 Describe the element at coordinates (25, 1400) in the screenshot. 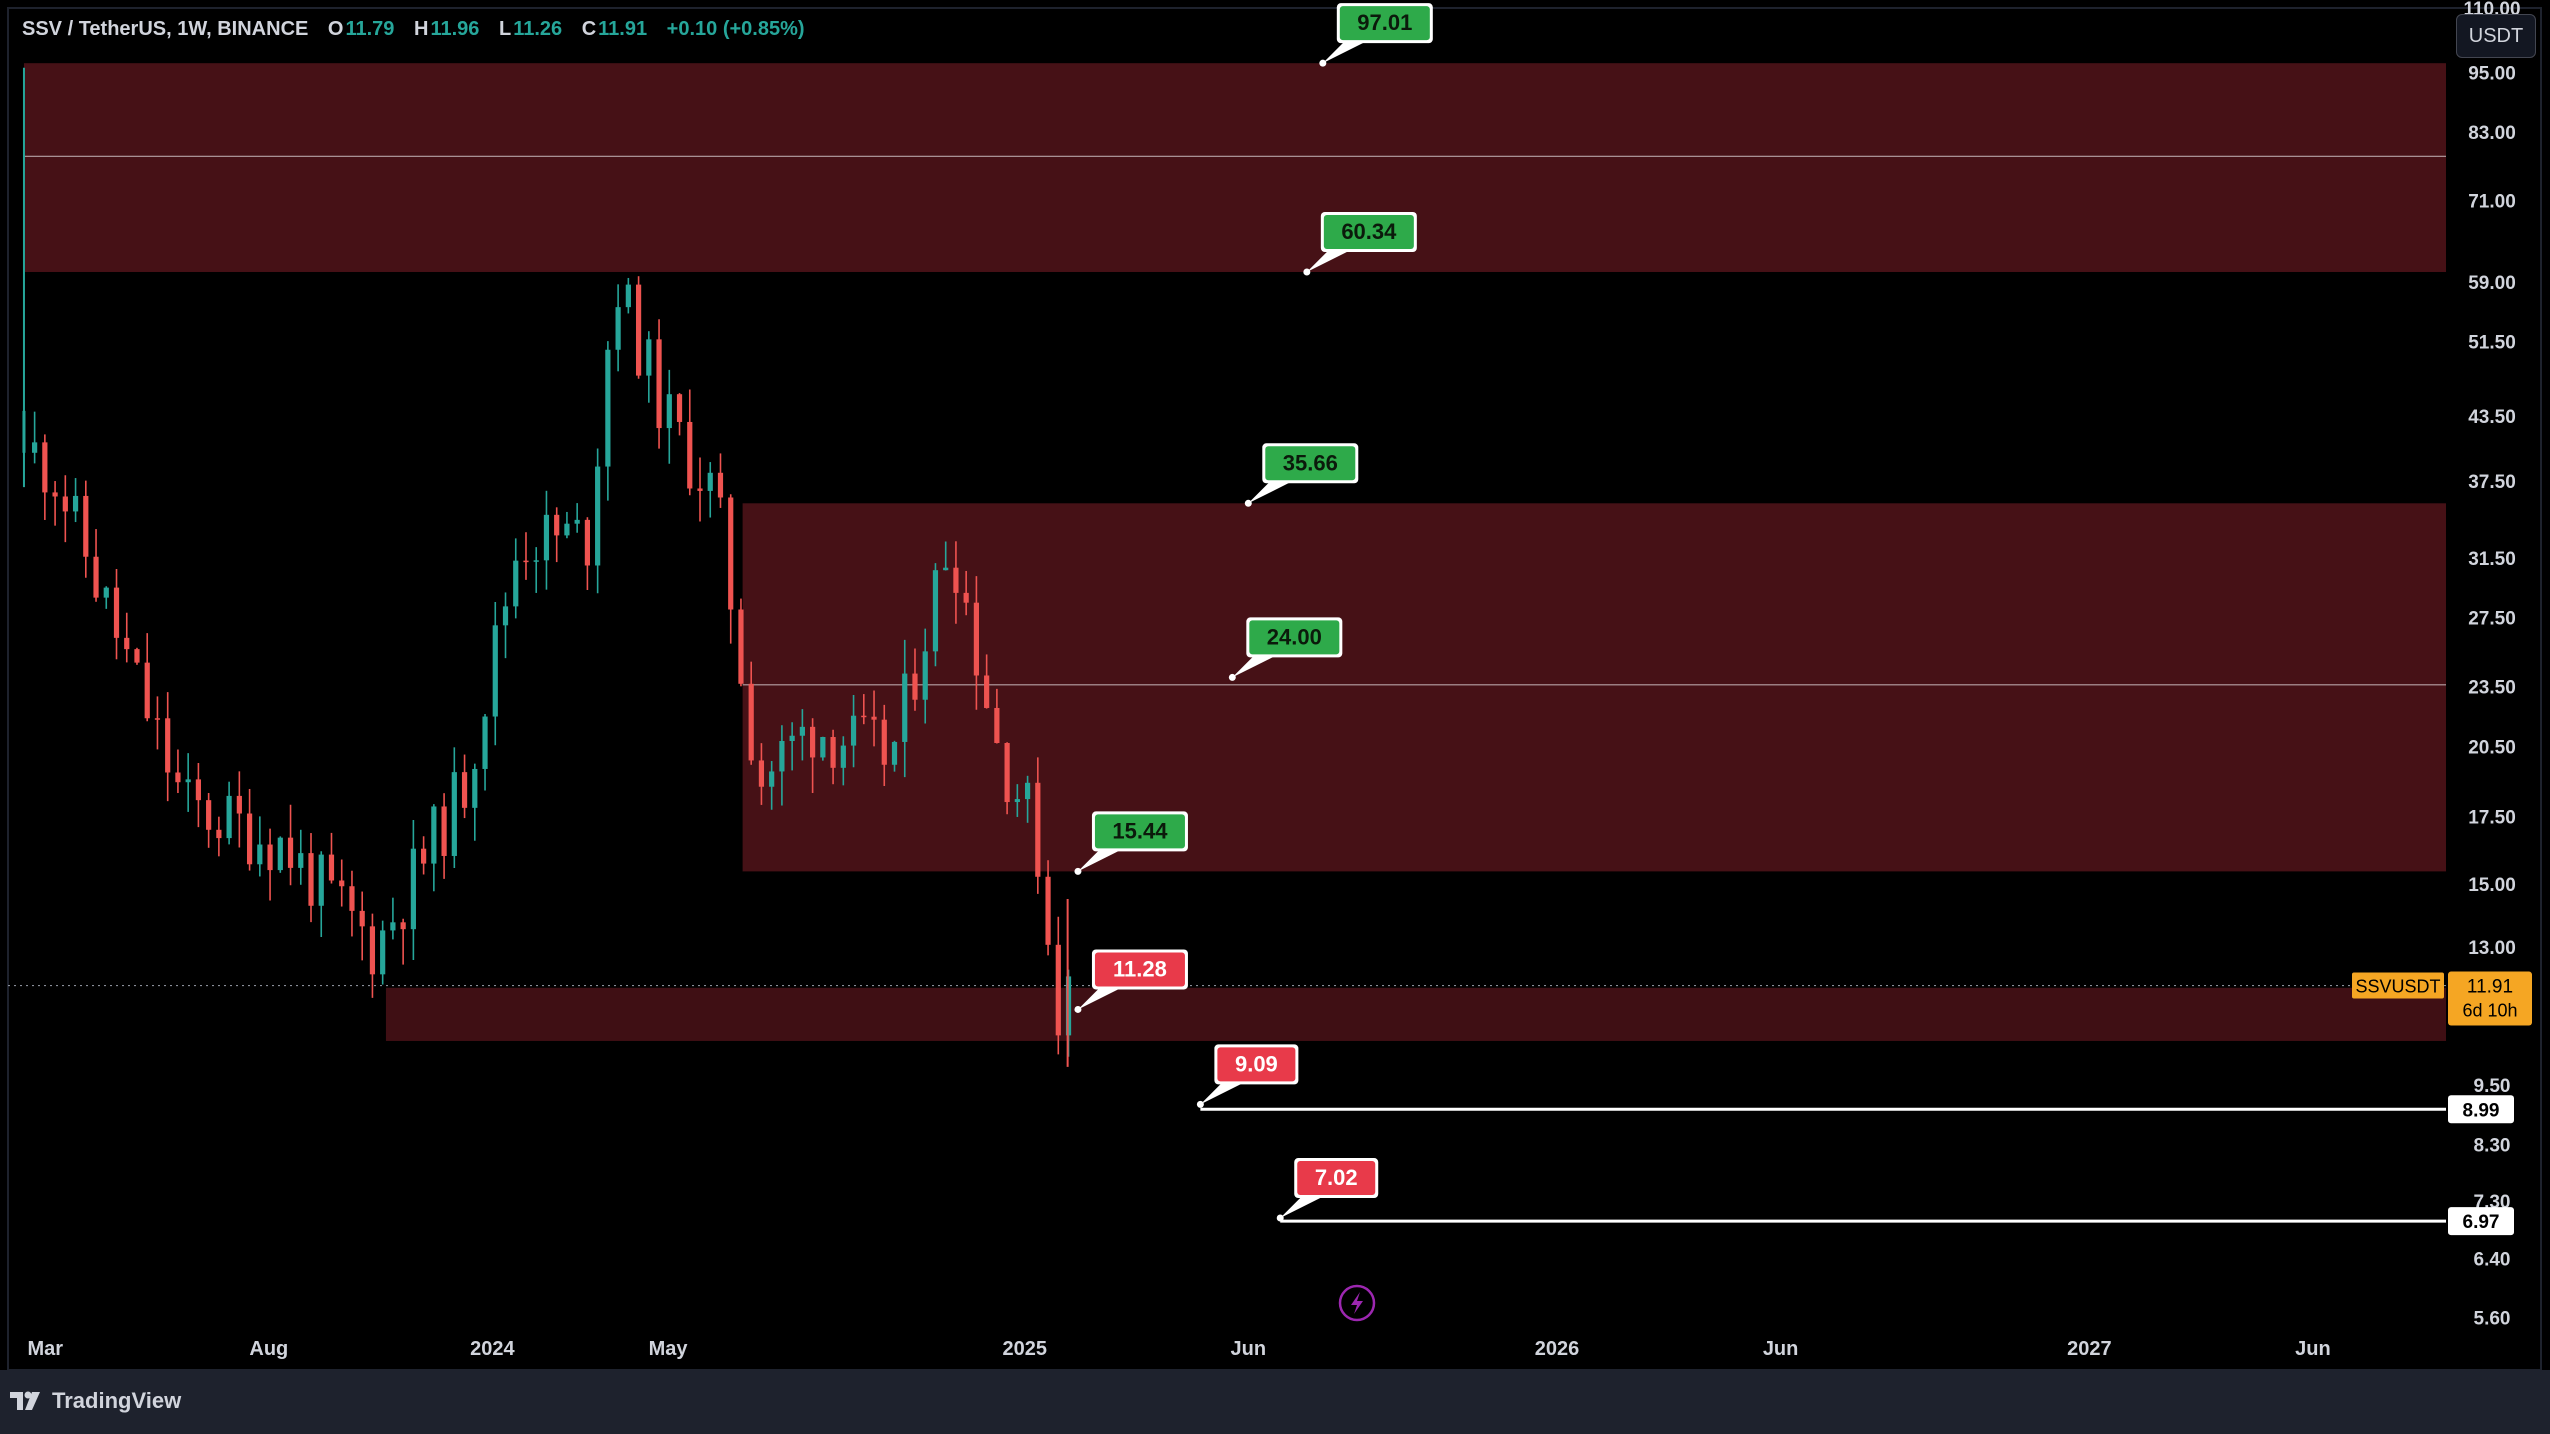

I see `tradingview-logo-icon` at that location.